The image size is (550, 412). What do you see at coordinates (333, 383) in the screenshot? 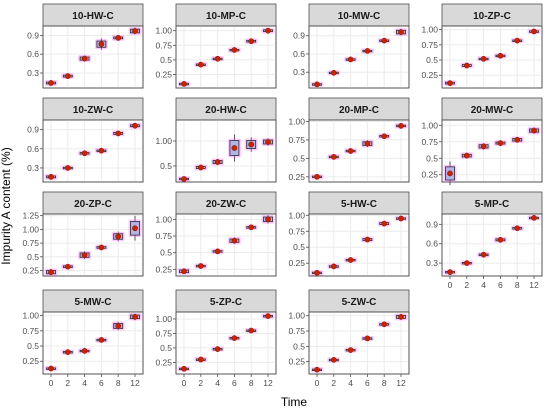
I see `x-tick-label: 2` at bounding box center [333, 383].